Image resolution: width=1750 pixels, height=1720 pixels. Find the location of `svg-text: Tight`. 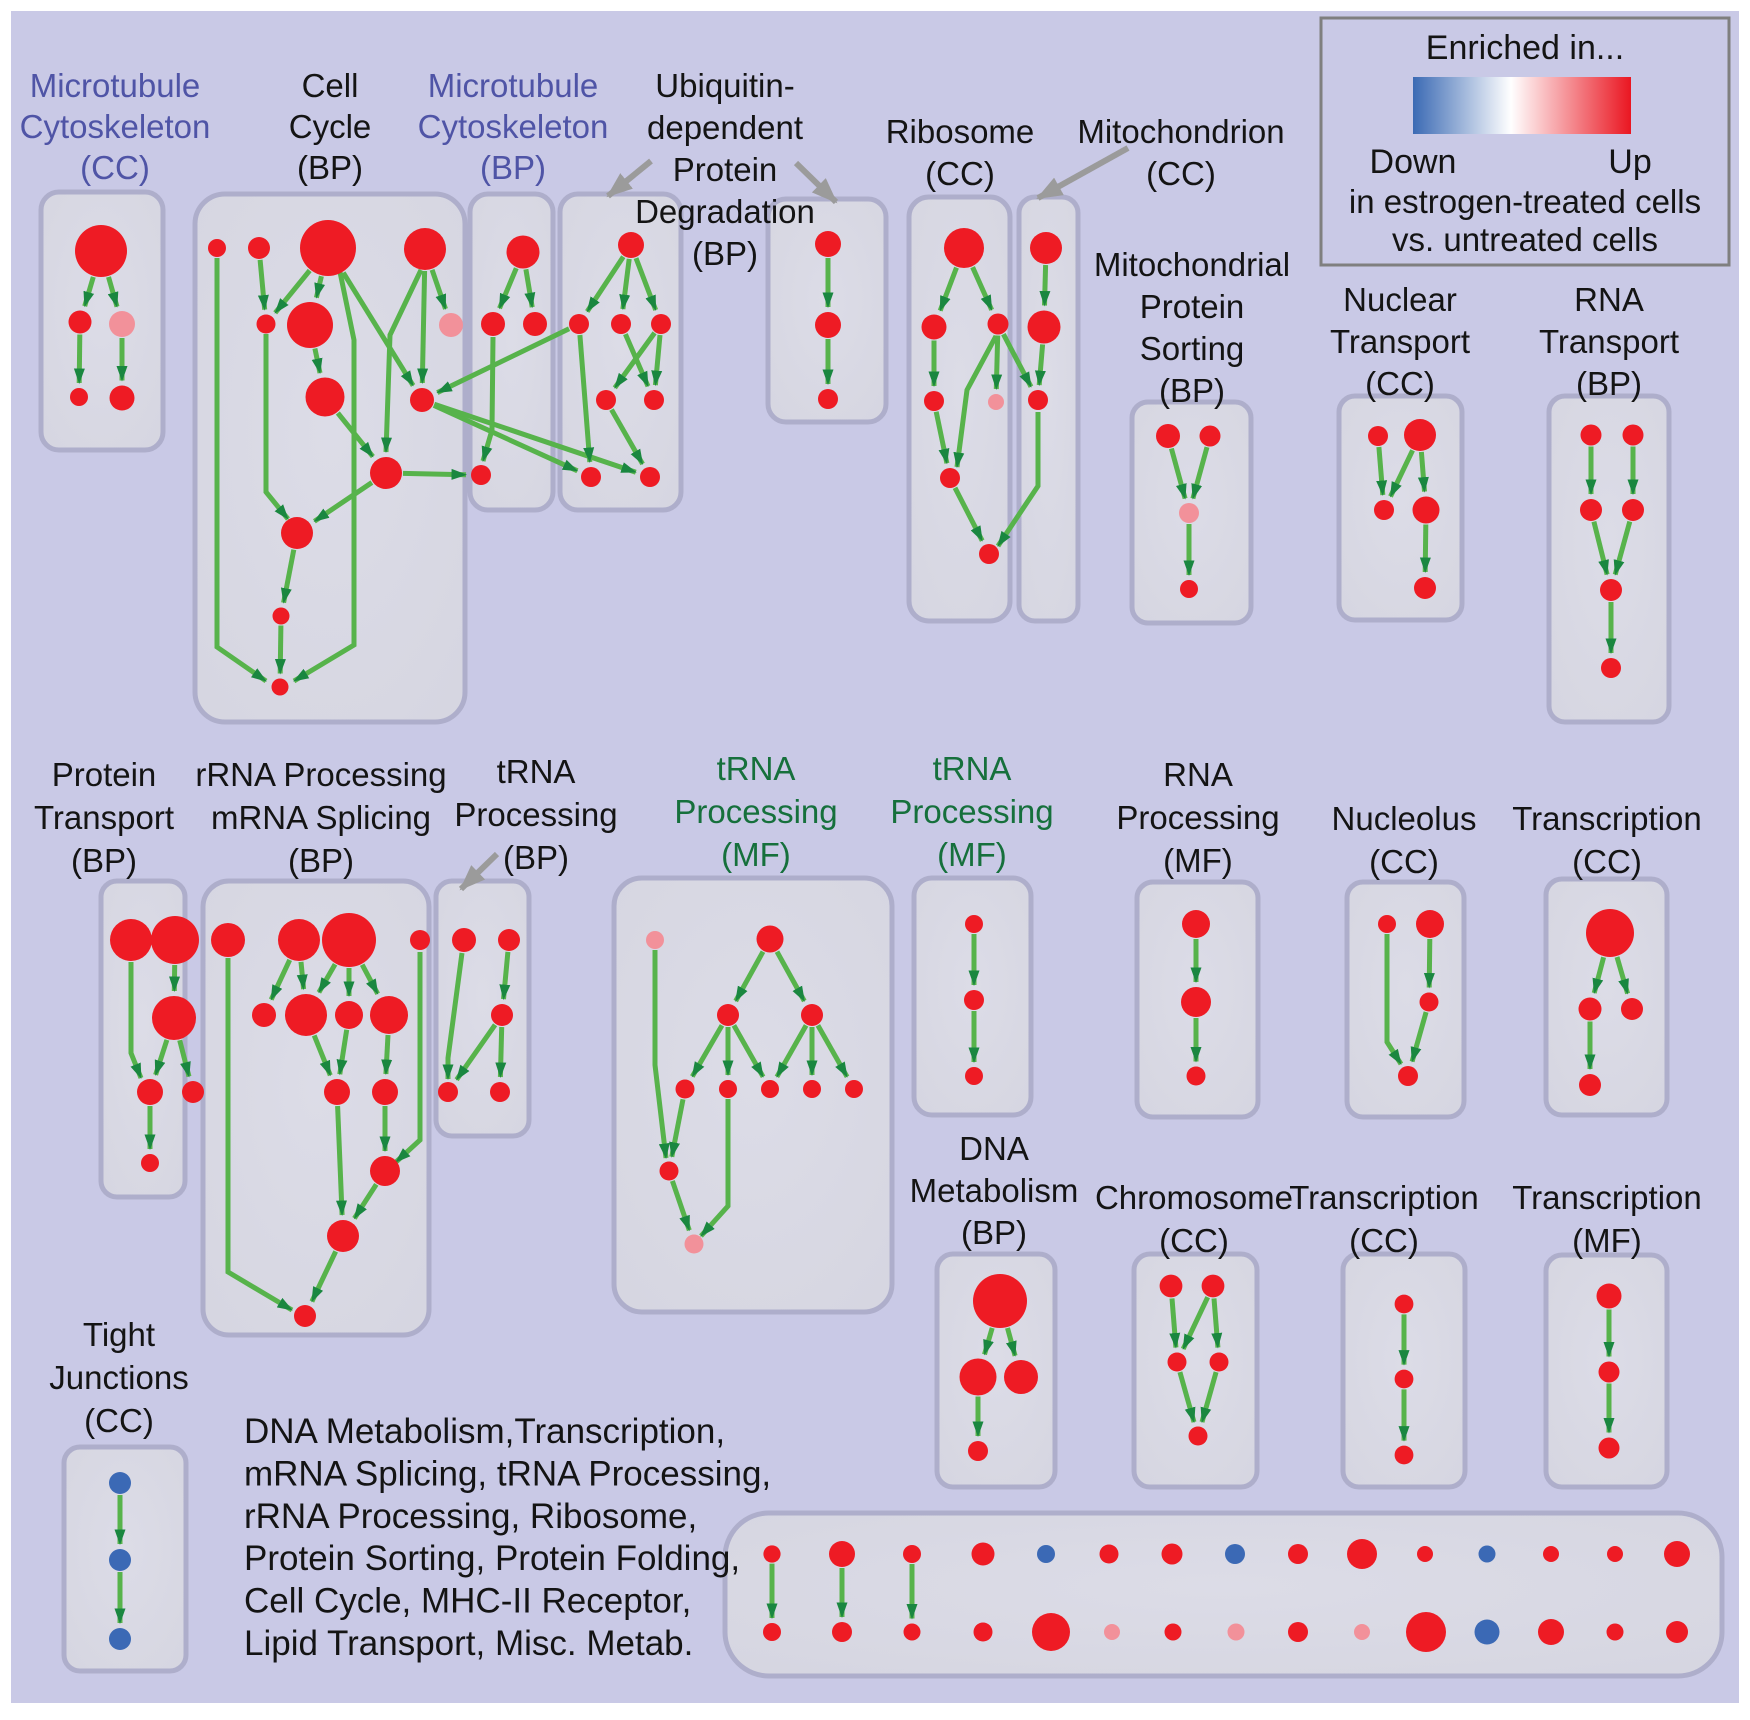

svg-text: Tight is located at coordinates (119, 1334).